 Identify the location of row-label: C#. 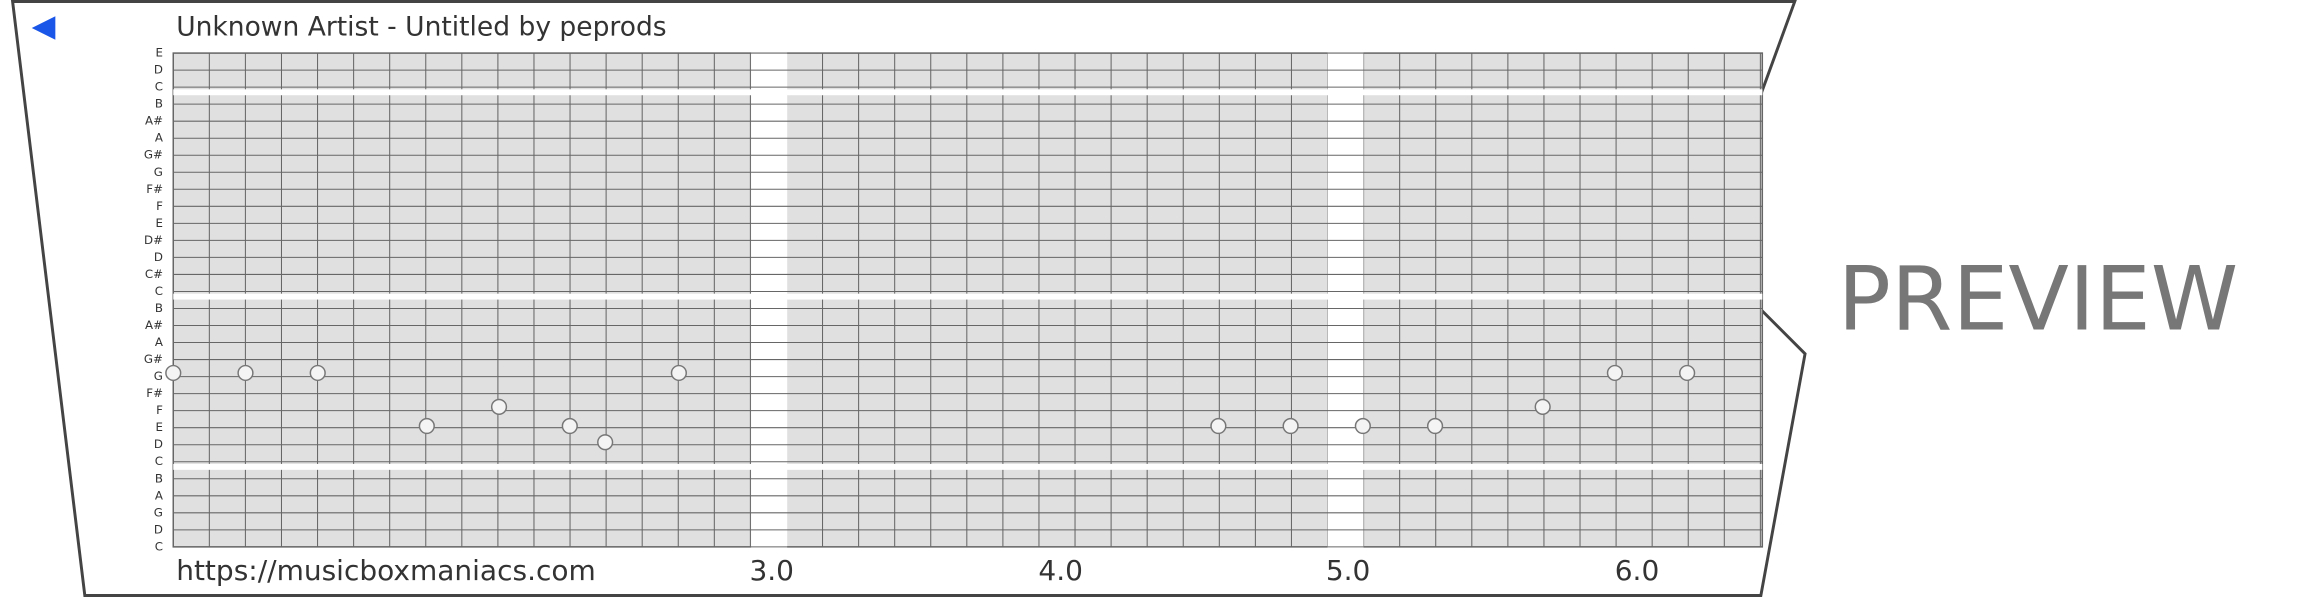
(154, 274).